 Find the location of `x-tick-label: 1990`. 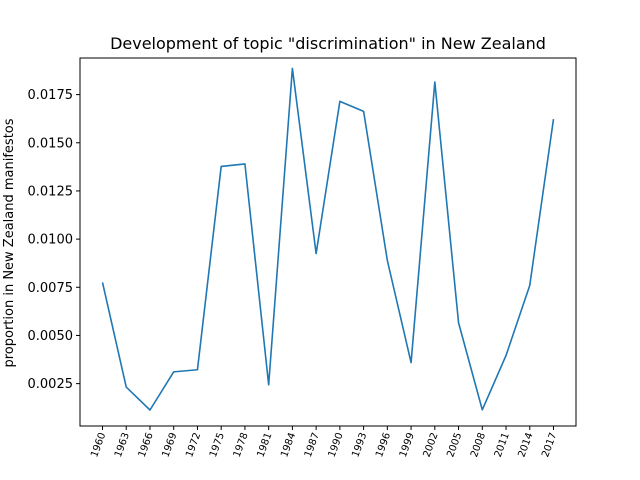

x-tick-label: 1990 is located at coordinates (336, 445).